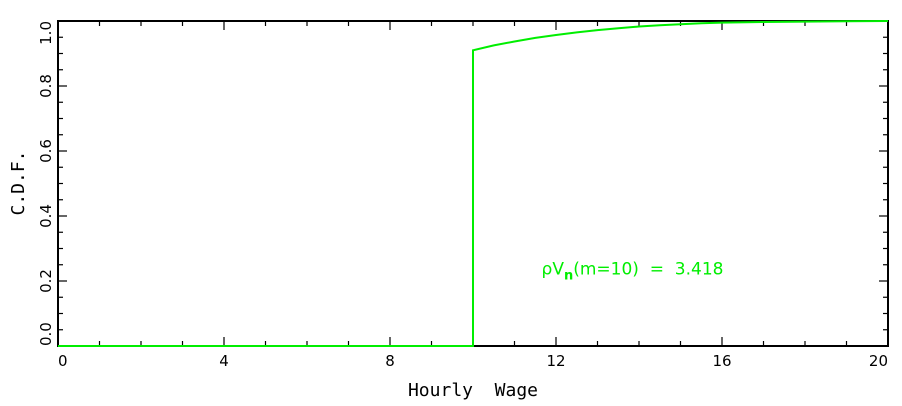 The width and height of the screenshot is (902, 406). What do you see at coordinates (18, 182) in the screenshot?
I see `y-axis-title: C.D.F.` at bounding box center [18, 182].